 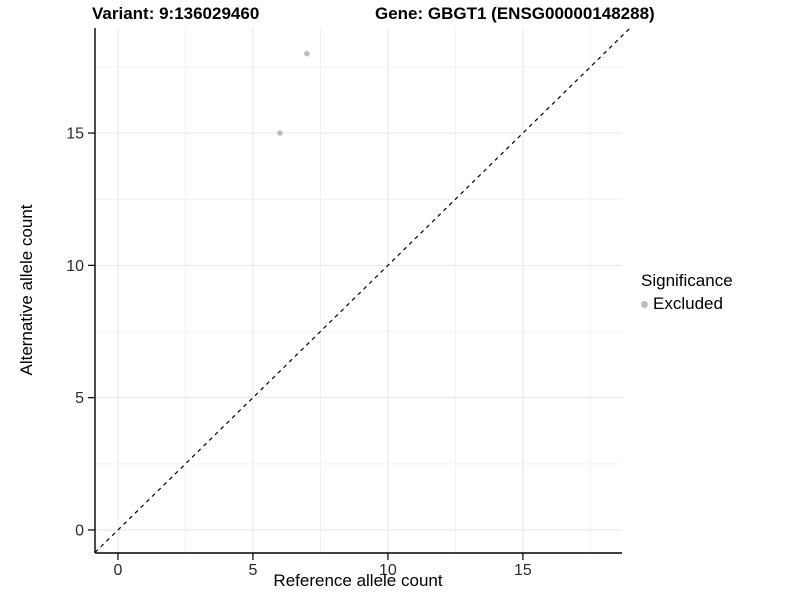 I want to click on x-tick-label: 0, so click(x=117, y=570).